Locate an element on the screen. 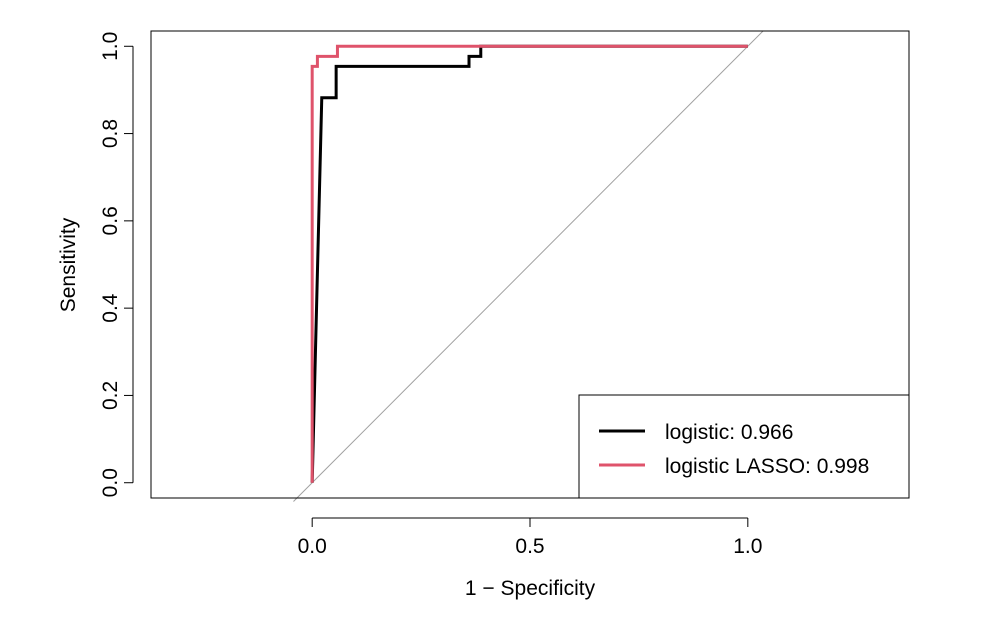 Image resolution: width=996 pixels, height=628 pixels. legend: logistic: 0.966 logistic LASSO: 0.998 is located at coordinates (744, 446).